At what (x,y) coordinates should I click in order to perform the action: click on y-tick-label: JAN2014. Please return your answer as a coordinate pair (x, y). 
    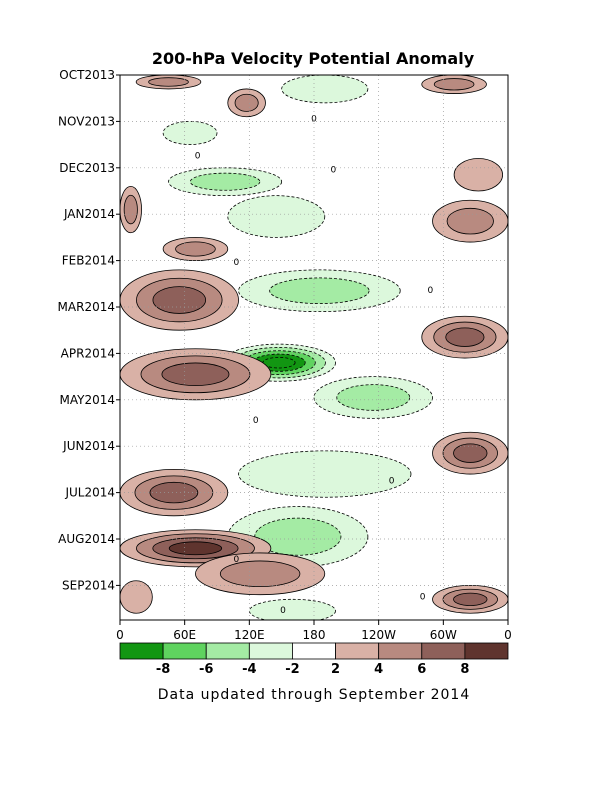
    Looking at the image, I should click on (89, 214).